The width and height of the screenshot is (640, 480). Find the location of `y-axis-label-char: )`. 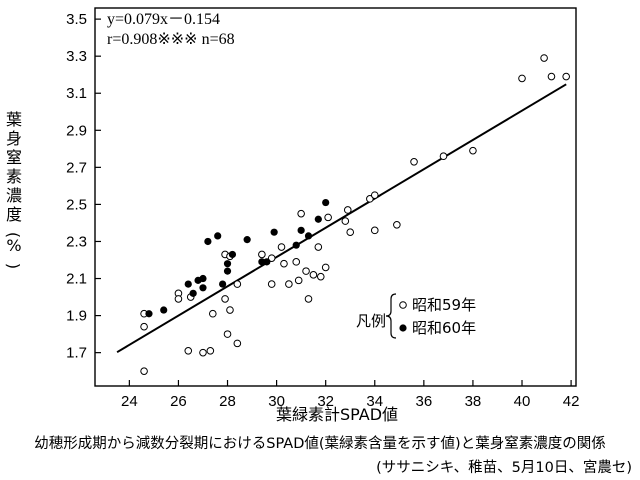

y-axis-label-char: ) is located at coordinates (13, 266).